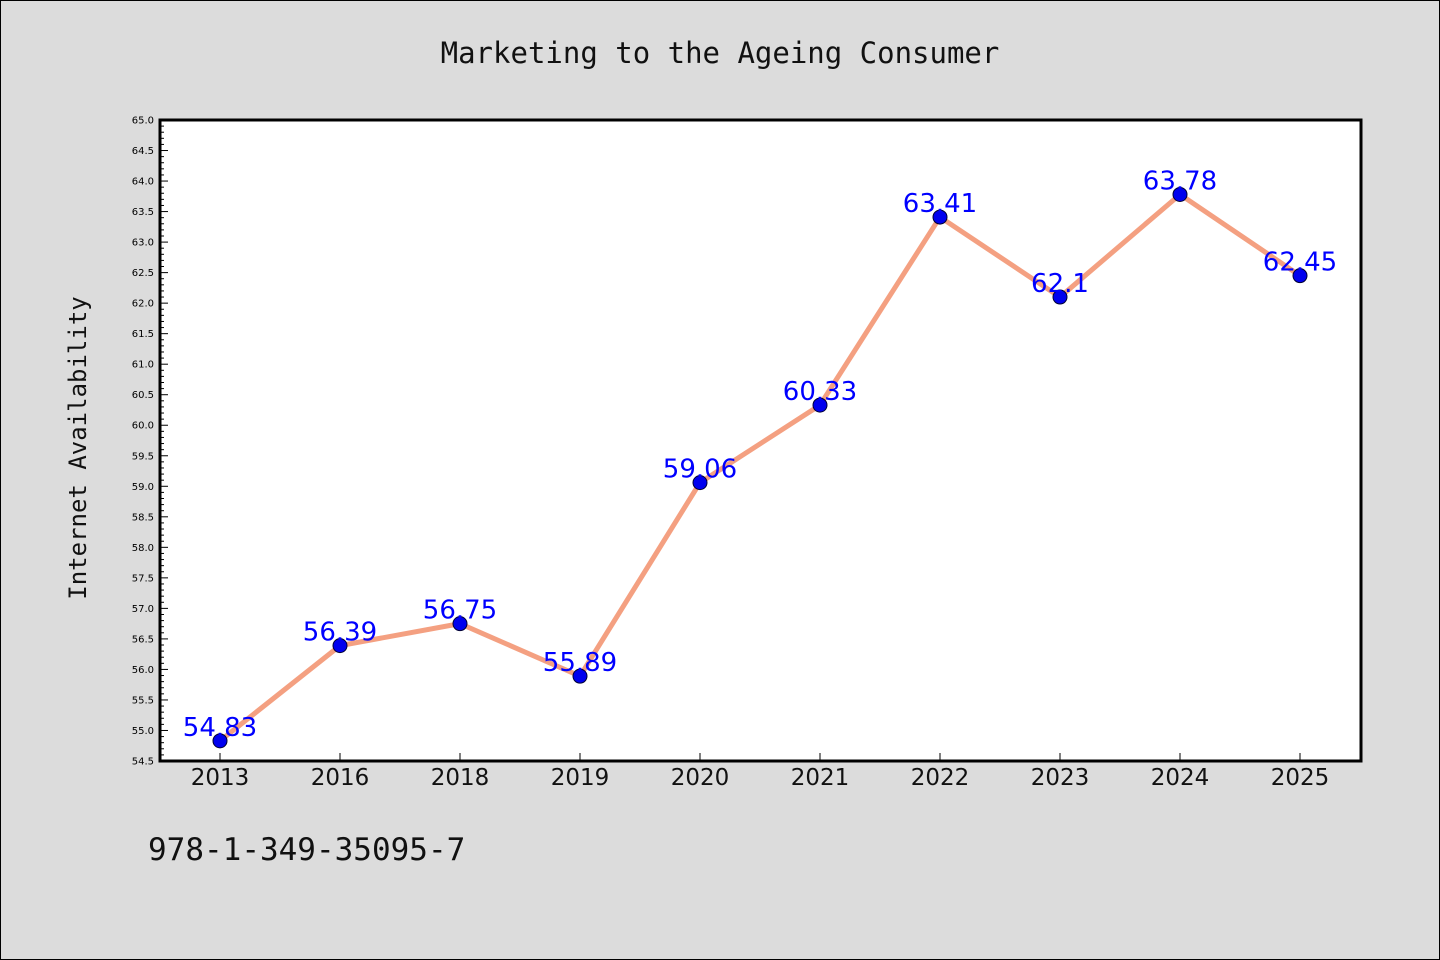 This screenshot has width=1440, height=960. What do you see at coordinates (143, 243) in the screenshot?
I see `y-tick-label: 63.0` at bounding box center [143, 243].